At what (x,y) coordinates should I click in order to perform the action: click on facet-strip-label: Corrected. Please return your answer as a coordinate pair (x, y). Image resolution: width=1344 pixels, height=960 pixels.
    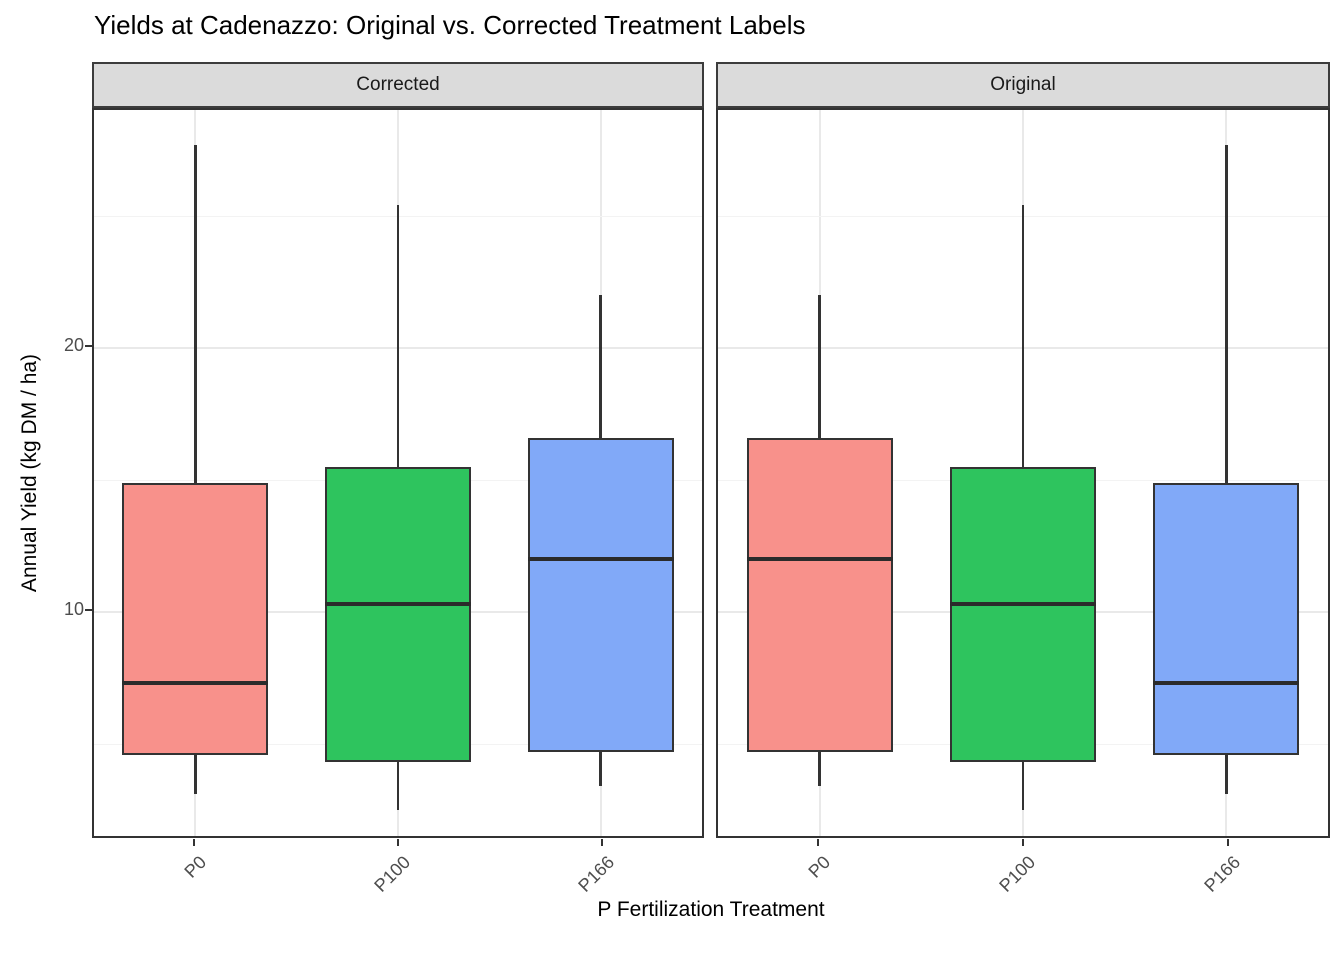
    Looking at the image, I should click on (398, 84).